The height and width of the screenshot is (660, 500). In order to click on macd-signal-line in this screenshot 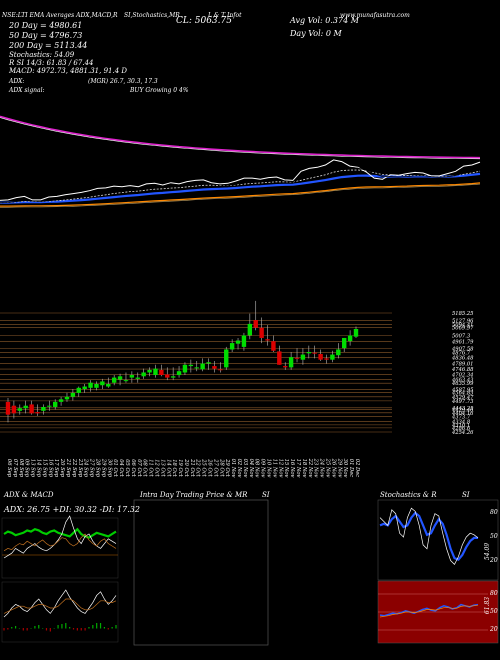, I will do `click(60, 606)`.